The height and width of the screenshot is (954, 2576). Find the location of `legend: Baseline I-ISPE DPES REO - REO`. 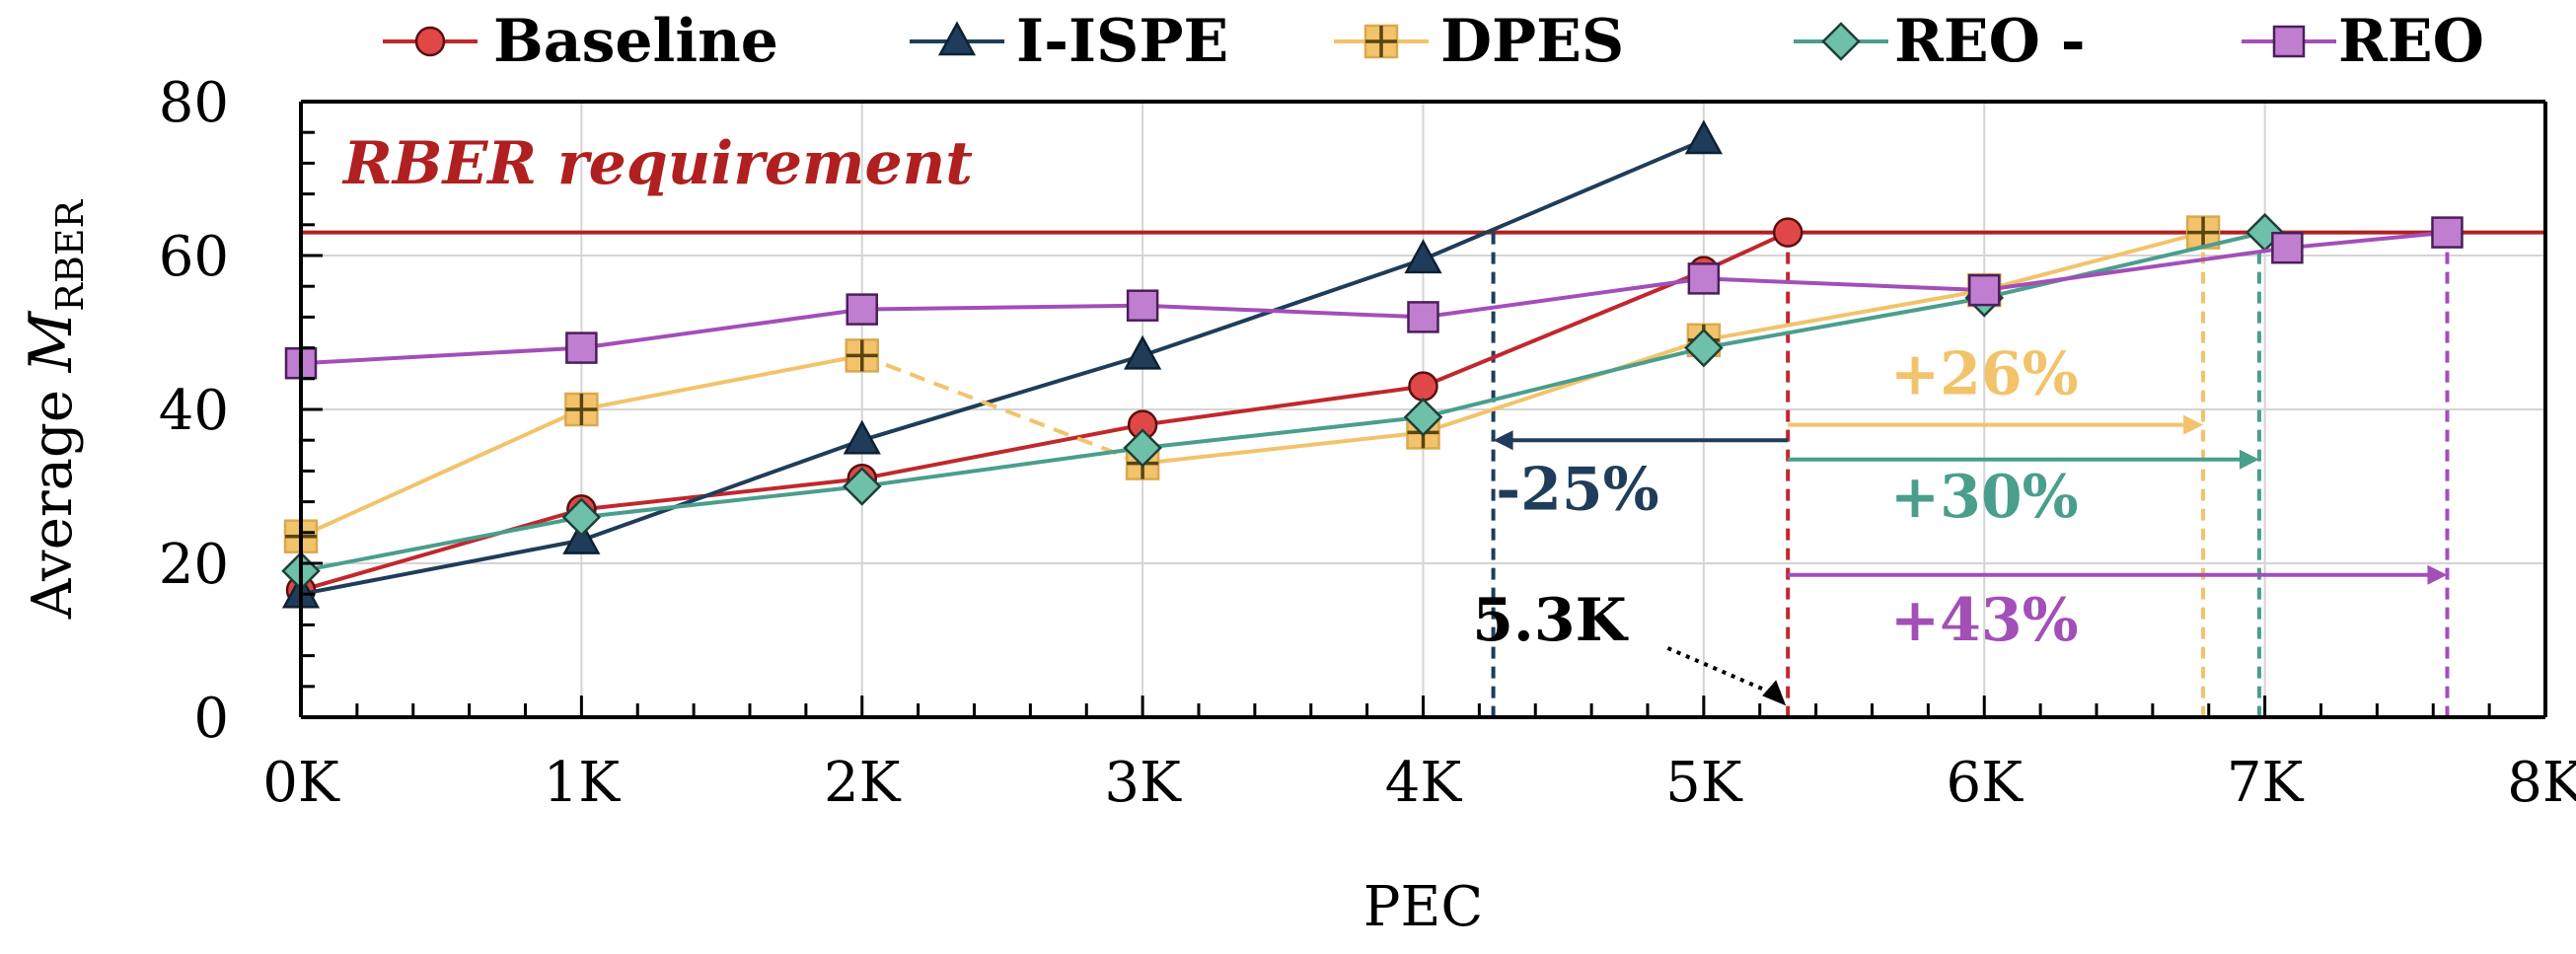

legend: Baseline I-ISPE DPES REO - REO is located at coordinates (1433, 41).